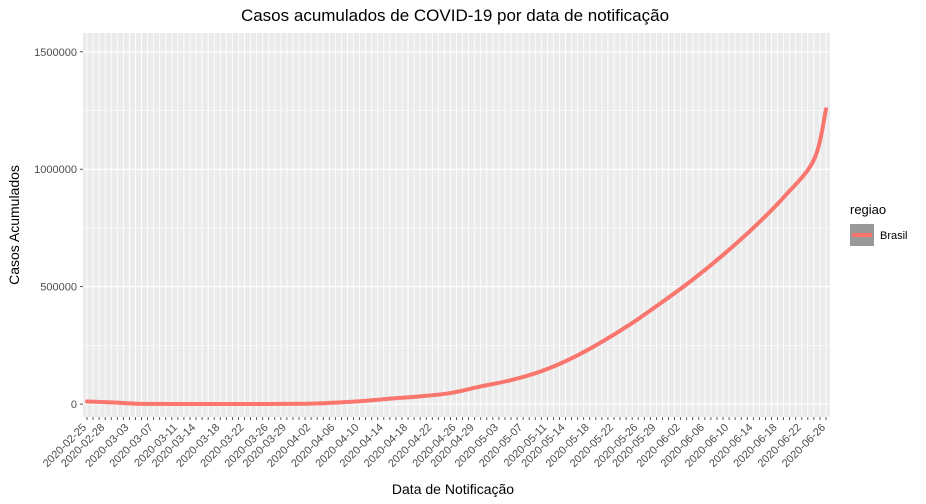 This screenshot has width=926, height=504. What do you see at coordinates (55, 53) in the screenshot?
I see `y-tick-label: 1500000` at bounding box center [55, 53].